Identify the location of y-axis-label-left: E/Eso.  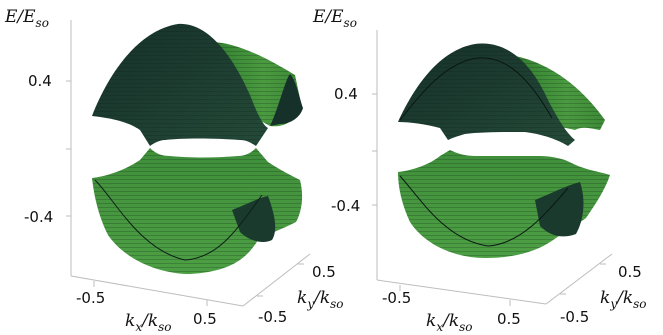
(26, 18).